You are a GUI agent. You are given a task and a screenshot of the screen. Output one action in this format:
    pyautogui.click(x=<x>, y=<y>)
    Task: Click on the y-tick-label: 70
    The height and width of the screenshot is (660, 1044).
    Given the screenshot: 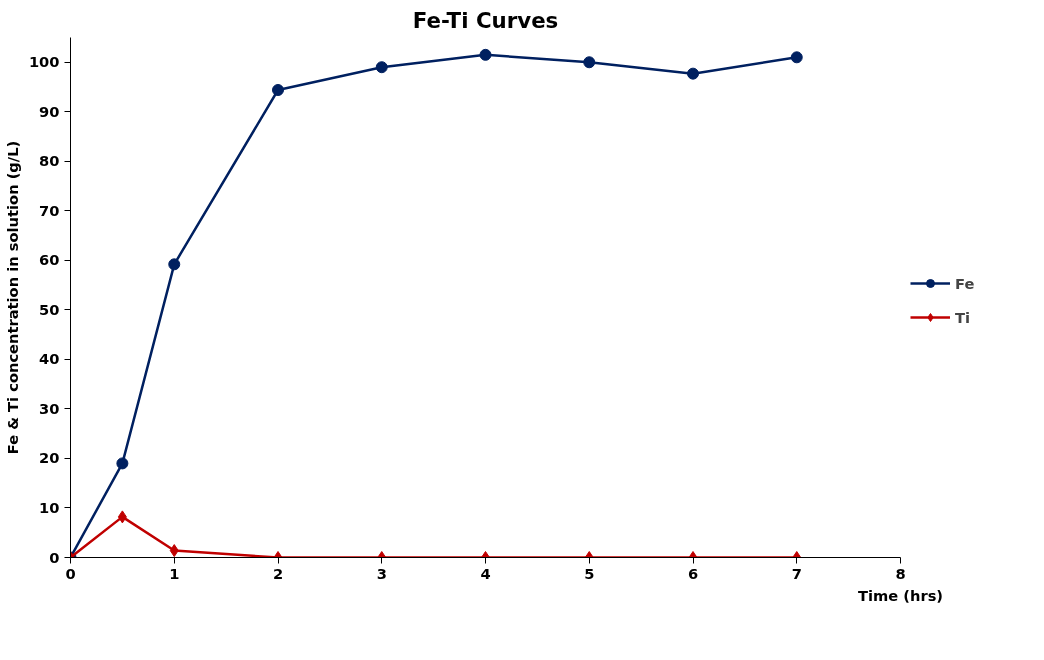 What is the action you would take?
    pyautogui.click(x=49, y=210)
    